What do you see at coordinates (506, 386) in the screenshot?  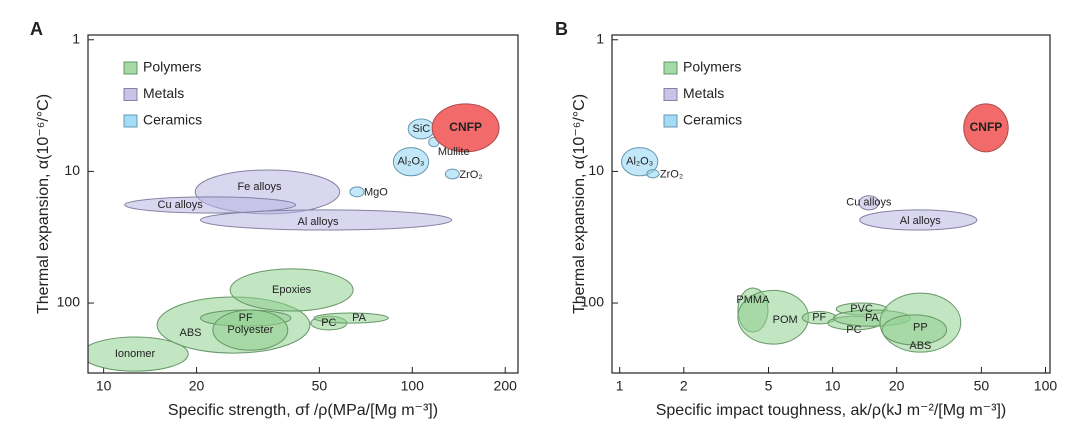 I see `x-tick-label: 200` at bounding box center [506, 386].